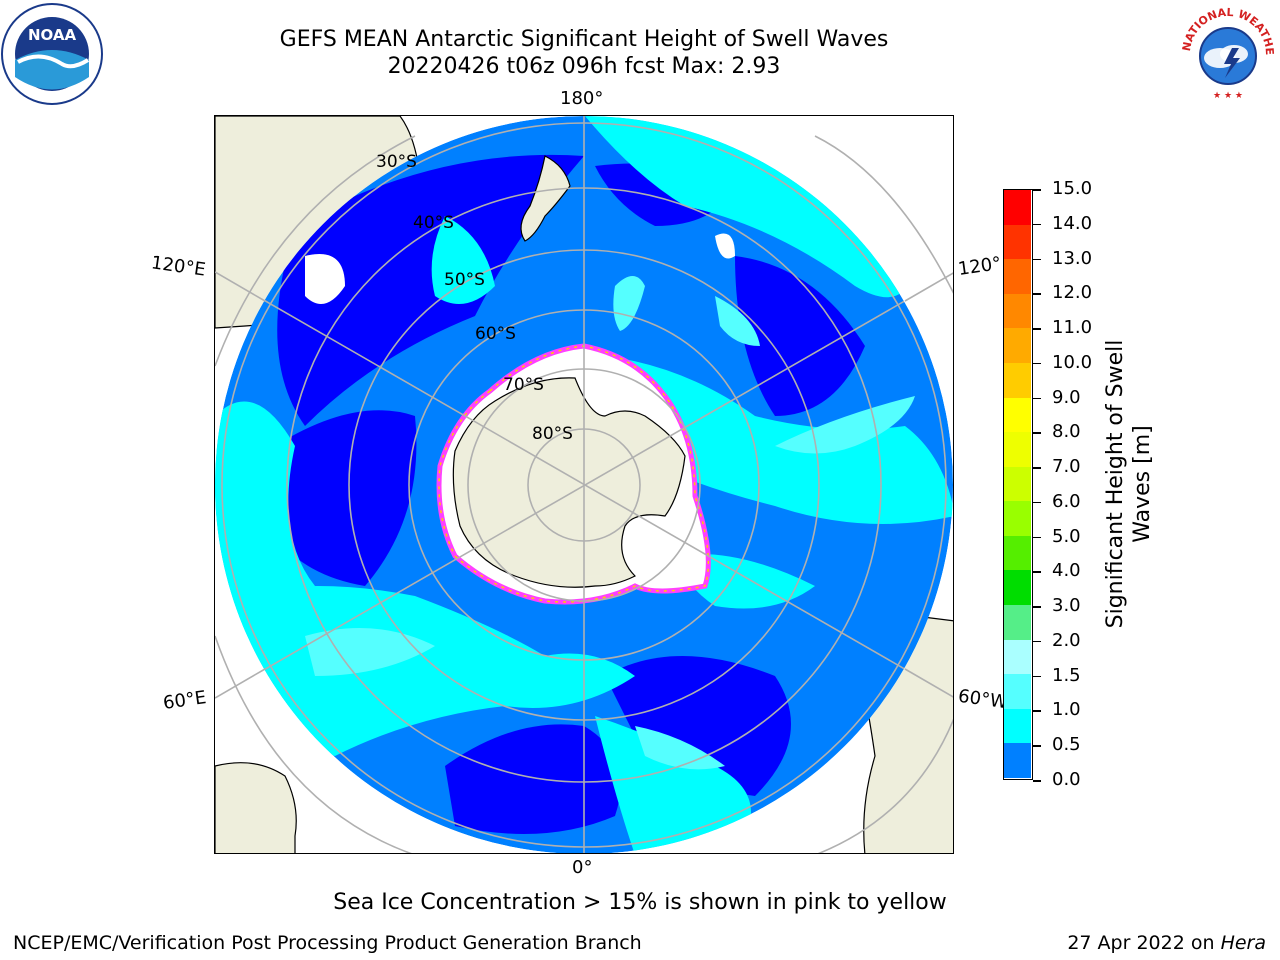 The height and width of the screenshot is (960, 1280). Describe the element at coordinates (1066, 467) in the screenshot. I see `colorbar-tick-label: 7.0` at that location.